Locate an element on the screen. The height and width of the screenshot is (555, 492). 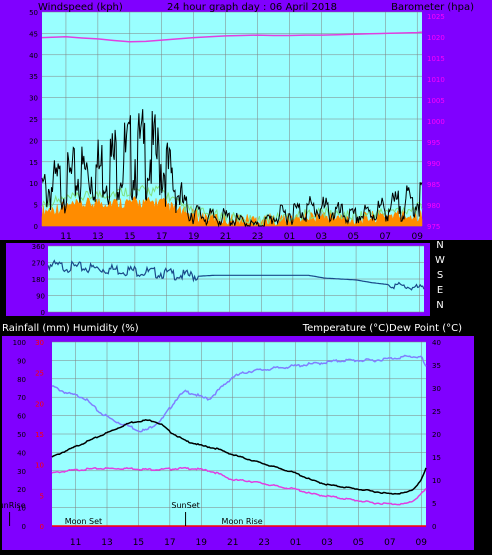
humidity-line is located at coordinates (239, 393).